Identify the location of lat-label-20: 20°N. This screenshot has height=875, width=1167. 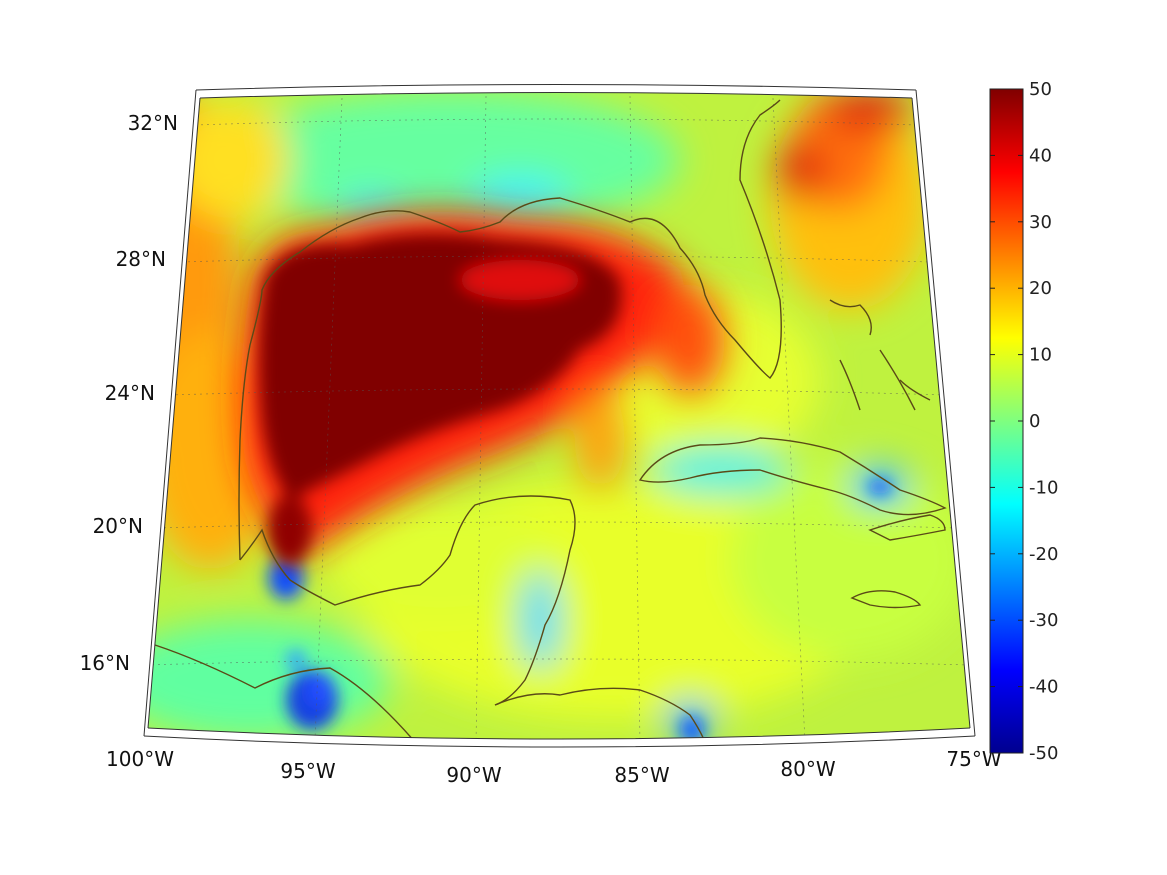
(118, 526).